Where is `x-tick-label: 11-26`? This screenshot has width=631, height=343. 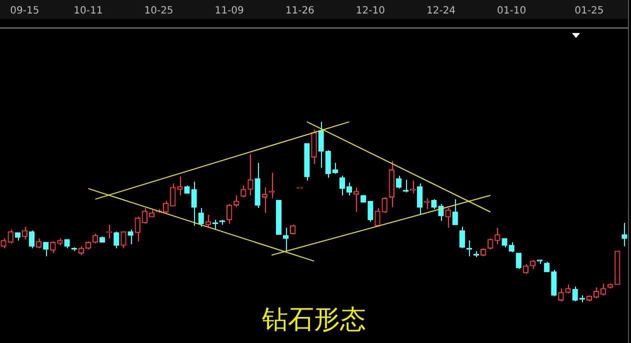 x-tick-label: 11-26 is located at coordinates (299, 11).